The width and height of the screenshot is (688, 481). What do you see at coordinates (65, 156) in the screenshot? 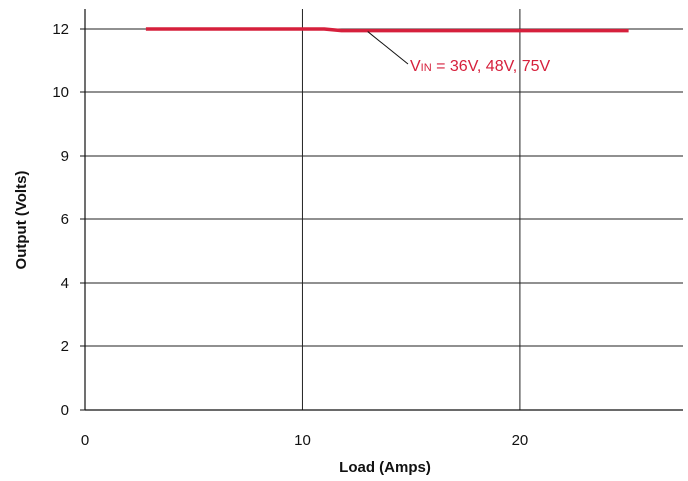
I see `y-tick-label: 9` at bounding box center [65, 156].